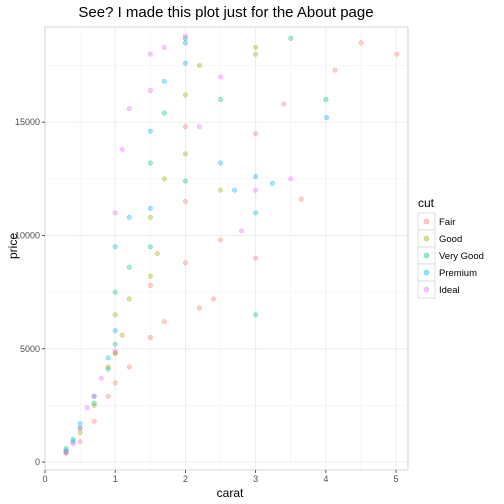 The image size is (504, 504). I want to click on legend-key, so click(426, 289).